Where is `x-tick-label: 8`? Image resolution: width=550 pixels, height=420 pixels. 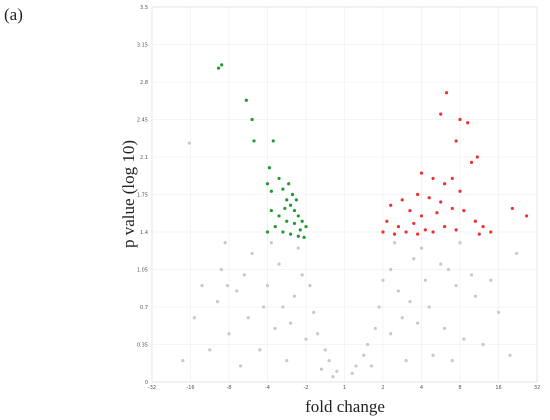
x-tick-label: 8 is located at coordinates (459, 388).